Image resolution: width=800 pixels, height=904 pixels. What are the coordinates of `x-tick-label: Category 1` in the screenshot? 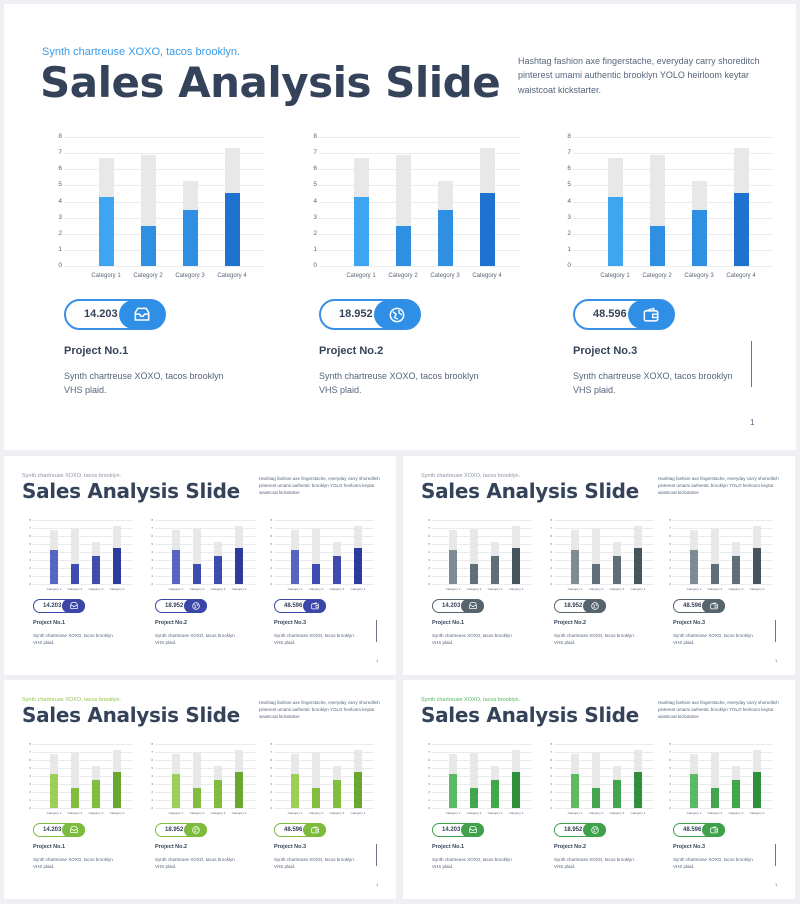 It's located at (295, 589).